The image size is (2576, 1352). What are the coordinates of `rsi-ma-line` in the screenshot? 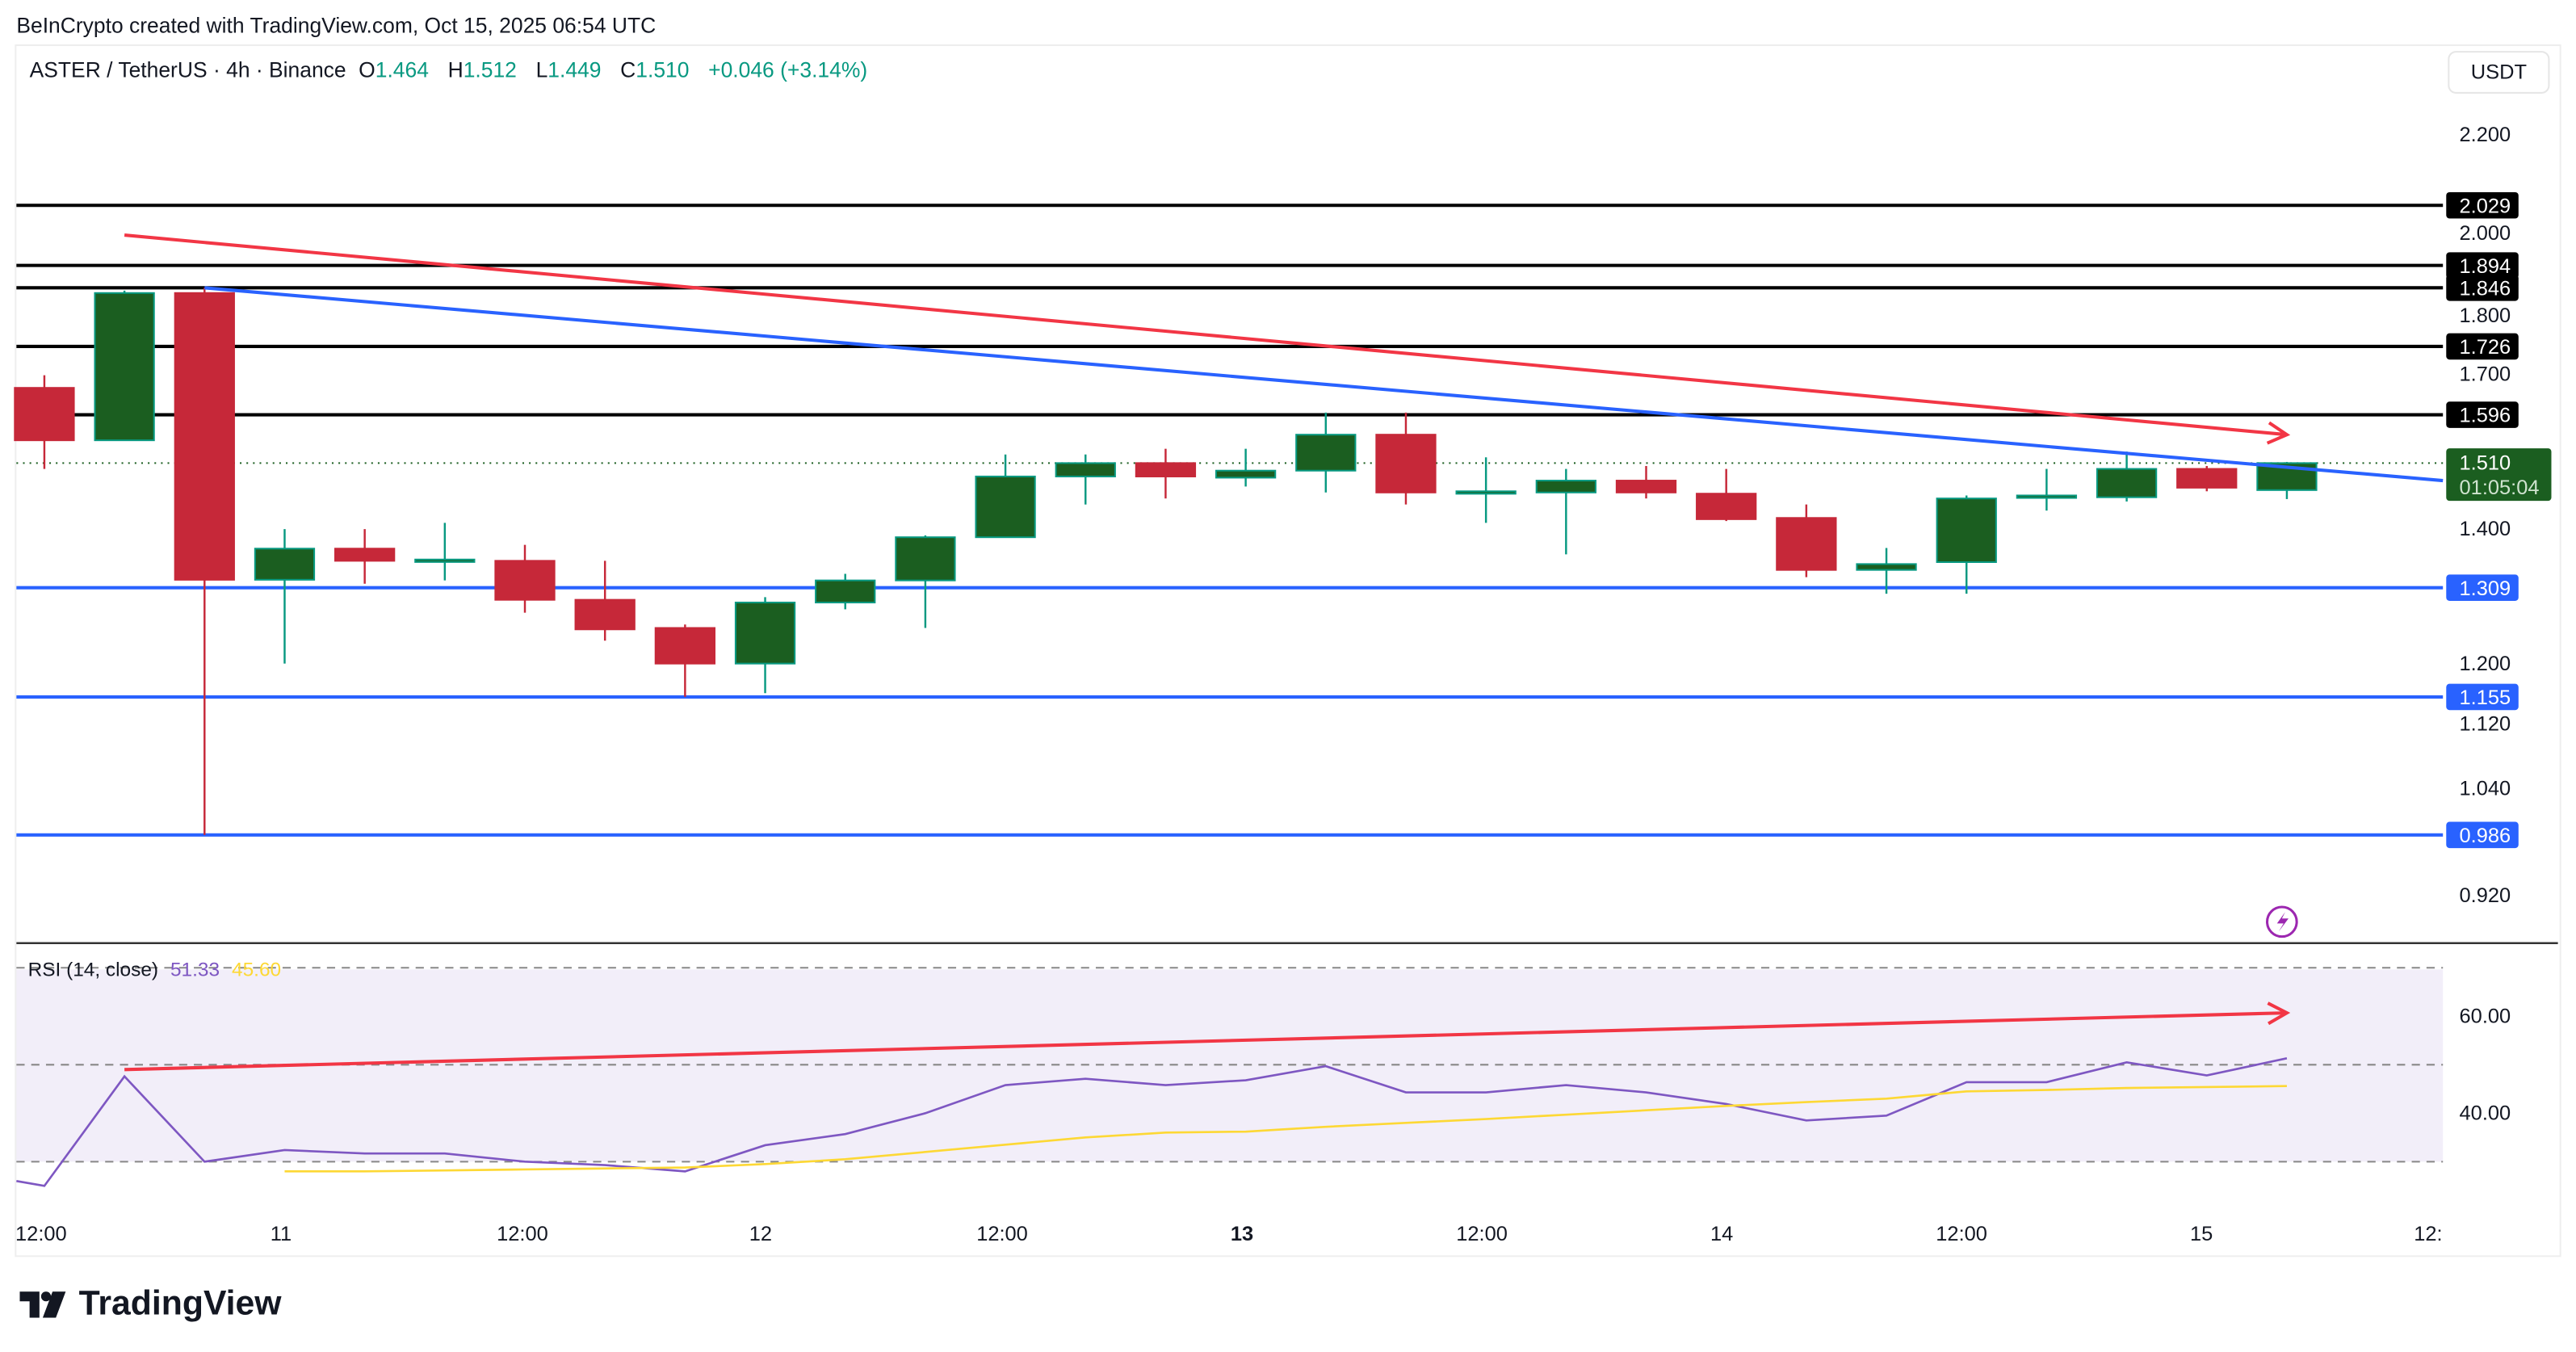 It's located at (1285, 1129).